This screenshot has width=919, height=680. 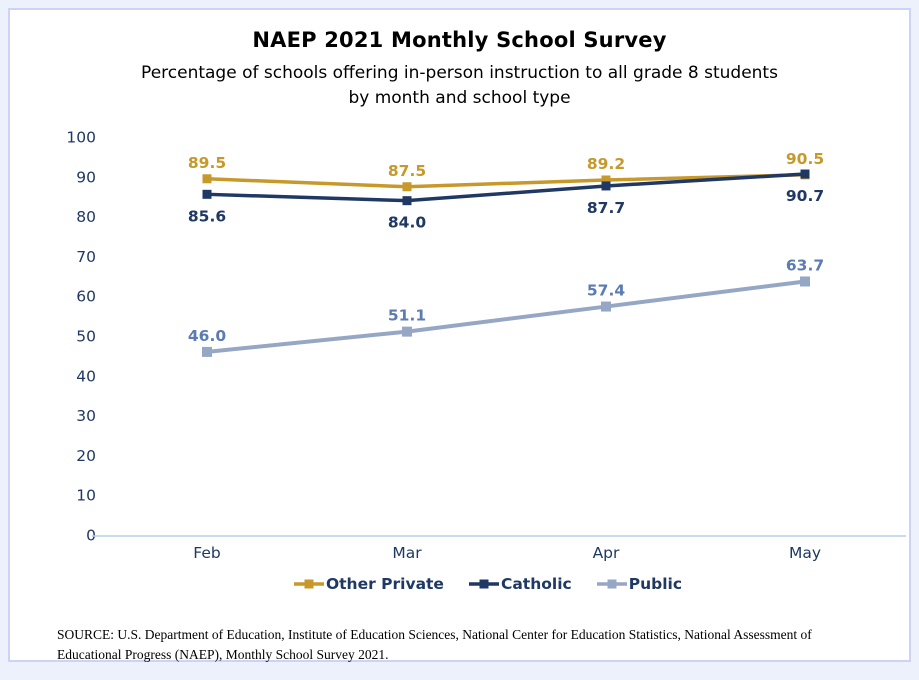 I want to click on value-label-public-mar: 51.1, so click(x=407, y=316).